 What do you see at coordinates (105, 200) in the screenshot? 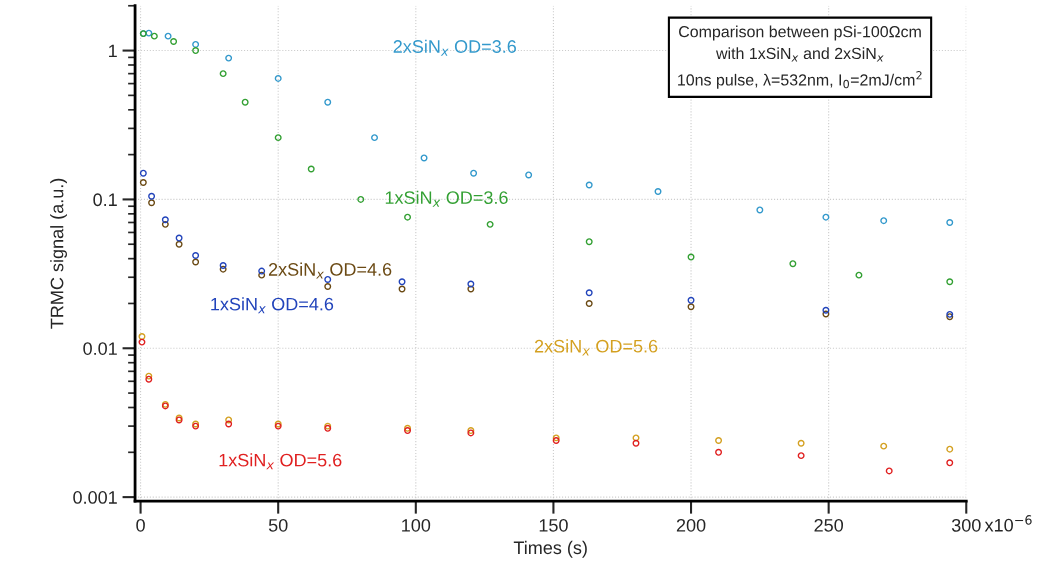
I see `y-tick-label: 0.1` at bounding box center [105, 200].